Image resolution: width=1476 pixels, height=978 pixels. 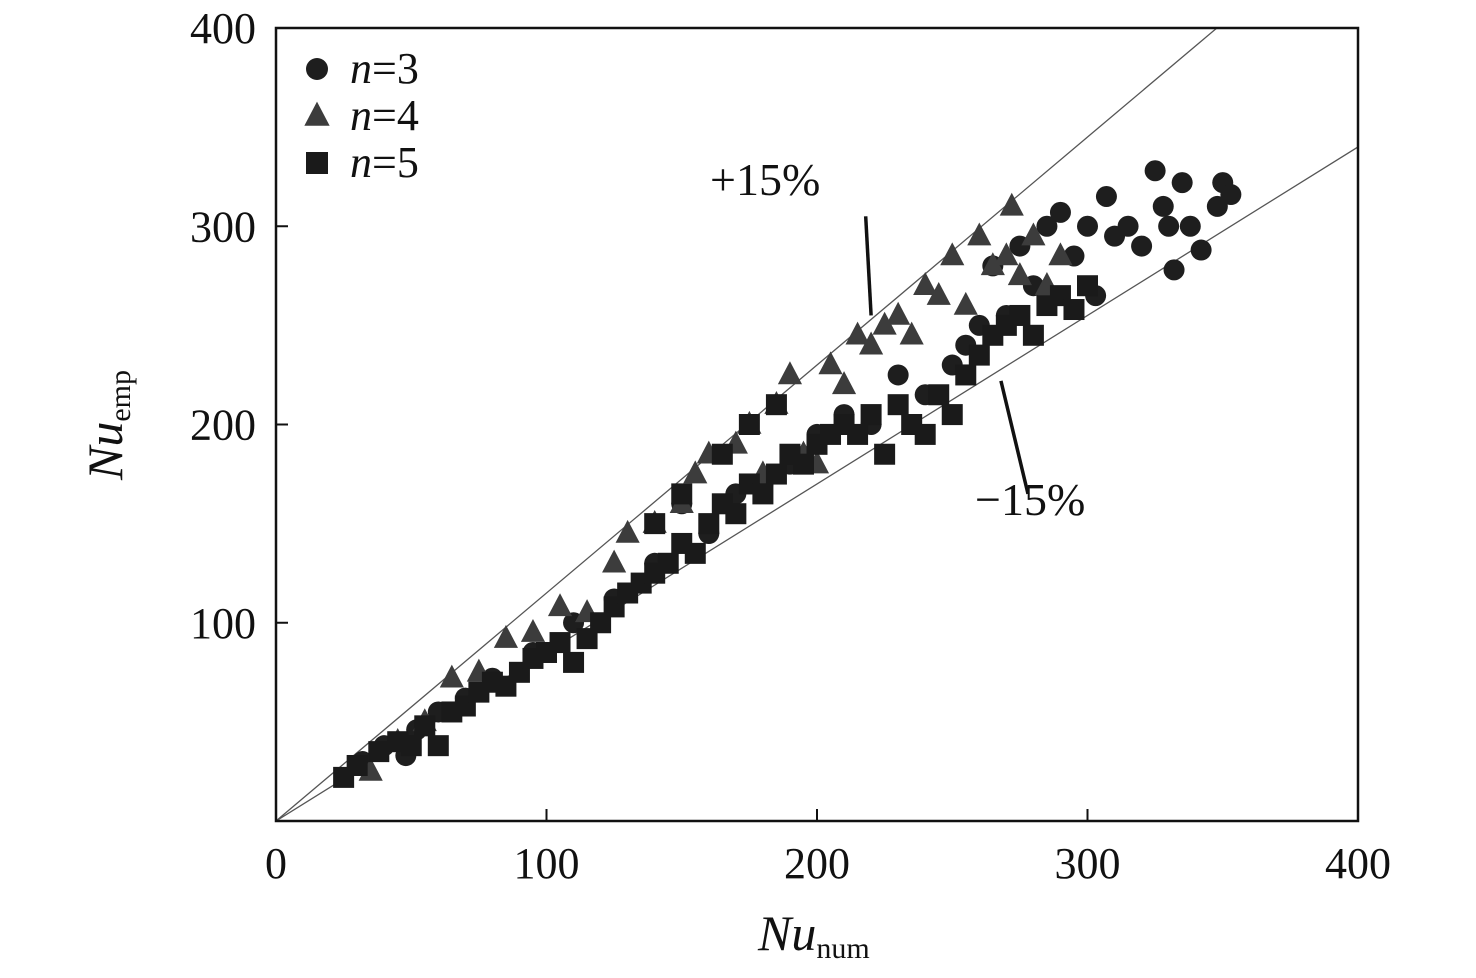 What do you see at coordinates (317, 163) in the screenshot?
I see `legend-marker-square` at bounding box center [317, 163].